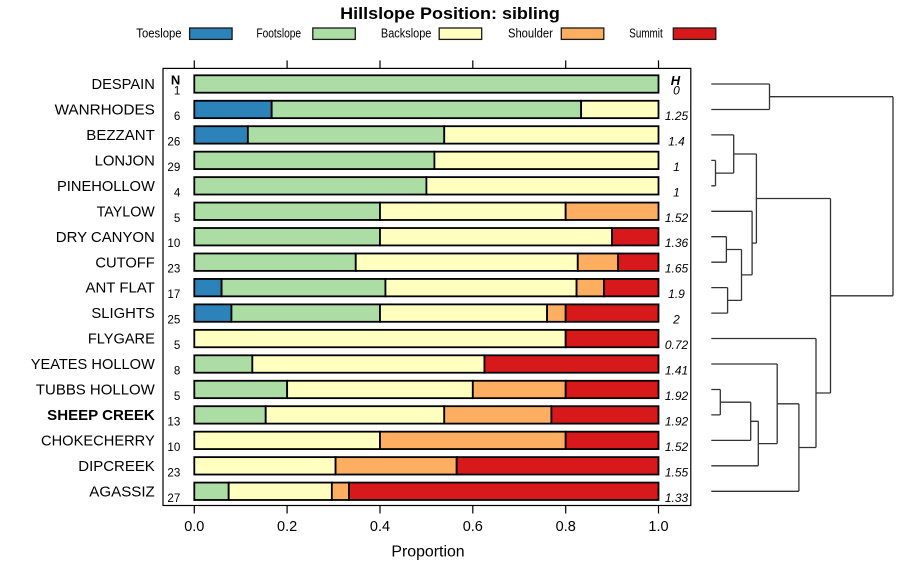  Describe the element at coordinates (116, 467) in the screenshot. I see `svg-text: DIPCREEK` at that location.